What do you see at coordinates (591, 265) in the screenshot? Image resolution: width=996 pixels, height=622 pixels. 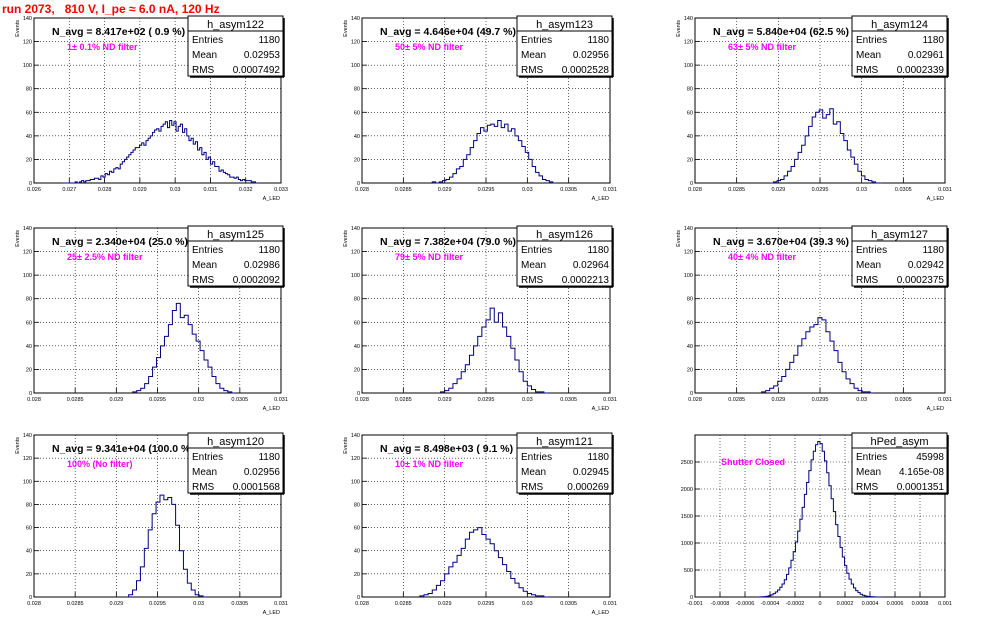 I see `stats-value-mean: 0.02964` at bounding box center [591, 265].